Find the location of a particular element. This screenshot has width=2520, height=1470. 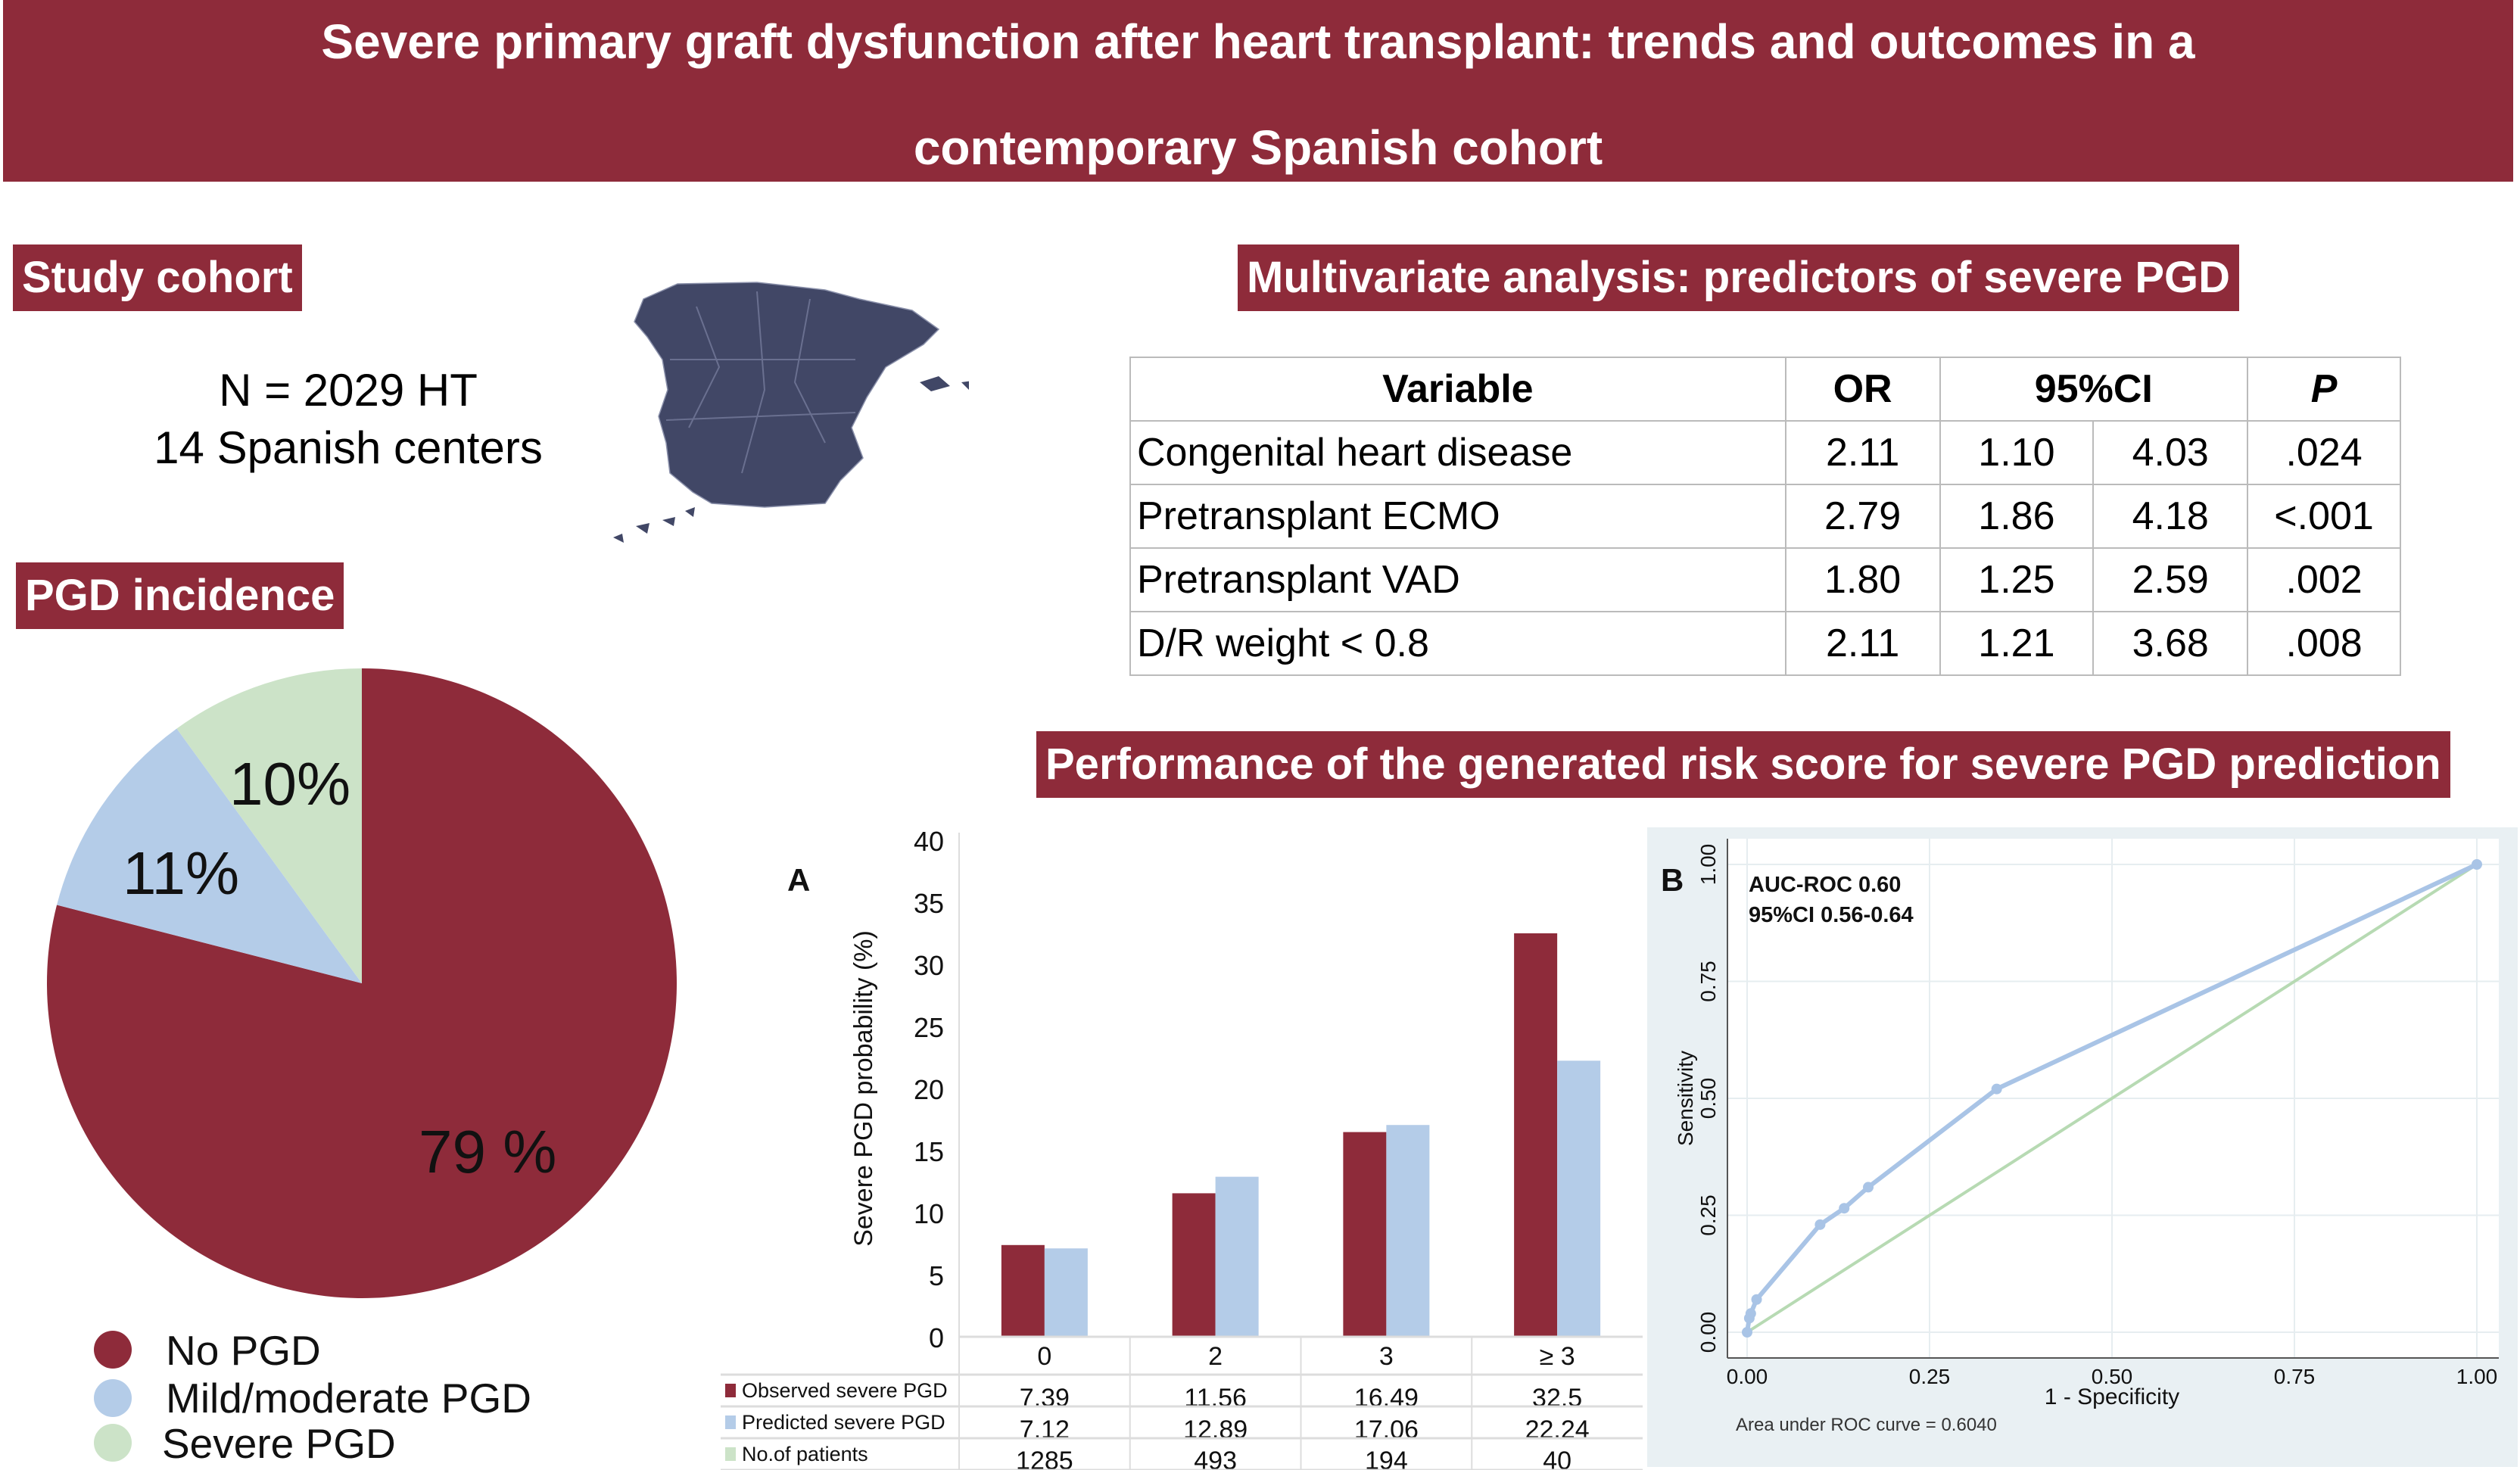

cell-or: 1.80 is located at coordinates (1862, 579).